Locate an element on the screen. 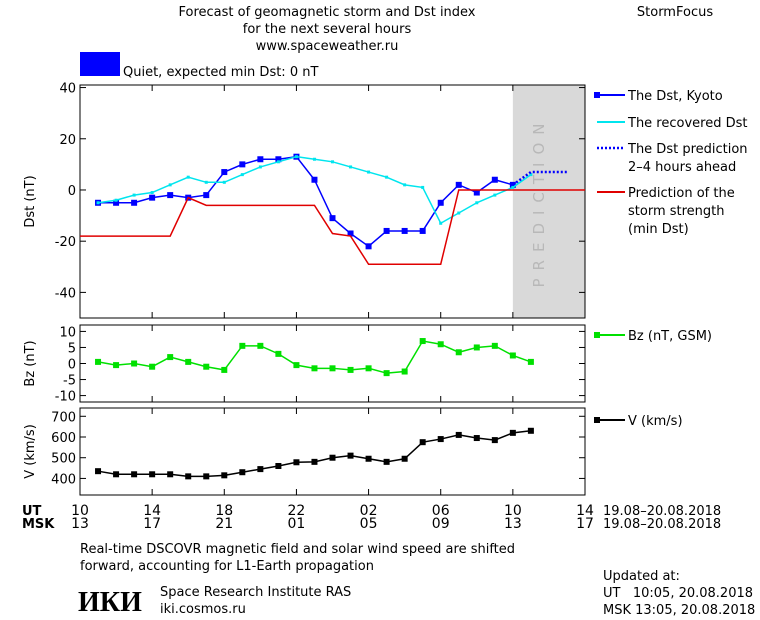 This screenshot has width=760, height=620. legend-label: Prediction of the storm strength (min Dst) is located at coordinates (681, 211).